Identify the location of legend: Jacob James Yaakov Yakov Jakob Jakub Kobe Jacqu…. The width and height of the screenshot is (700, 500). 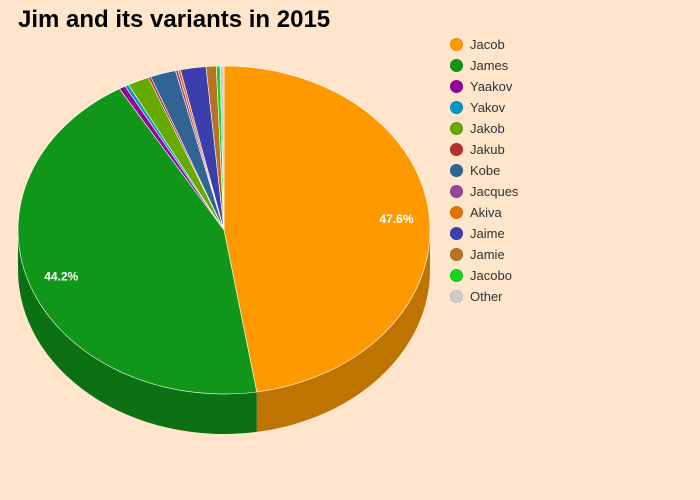
(484, 170).